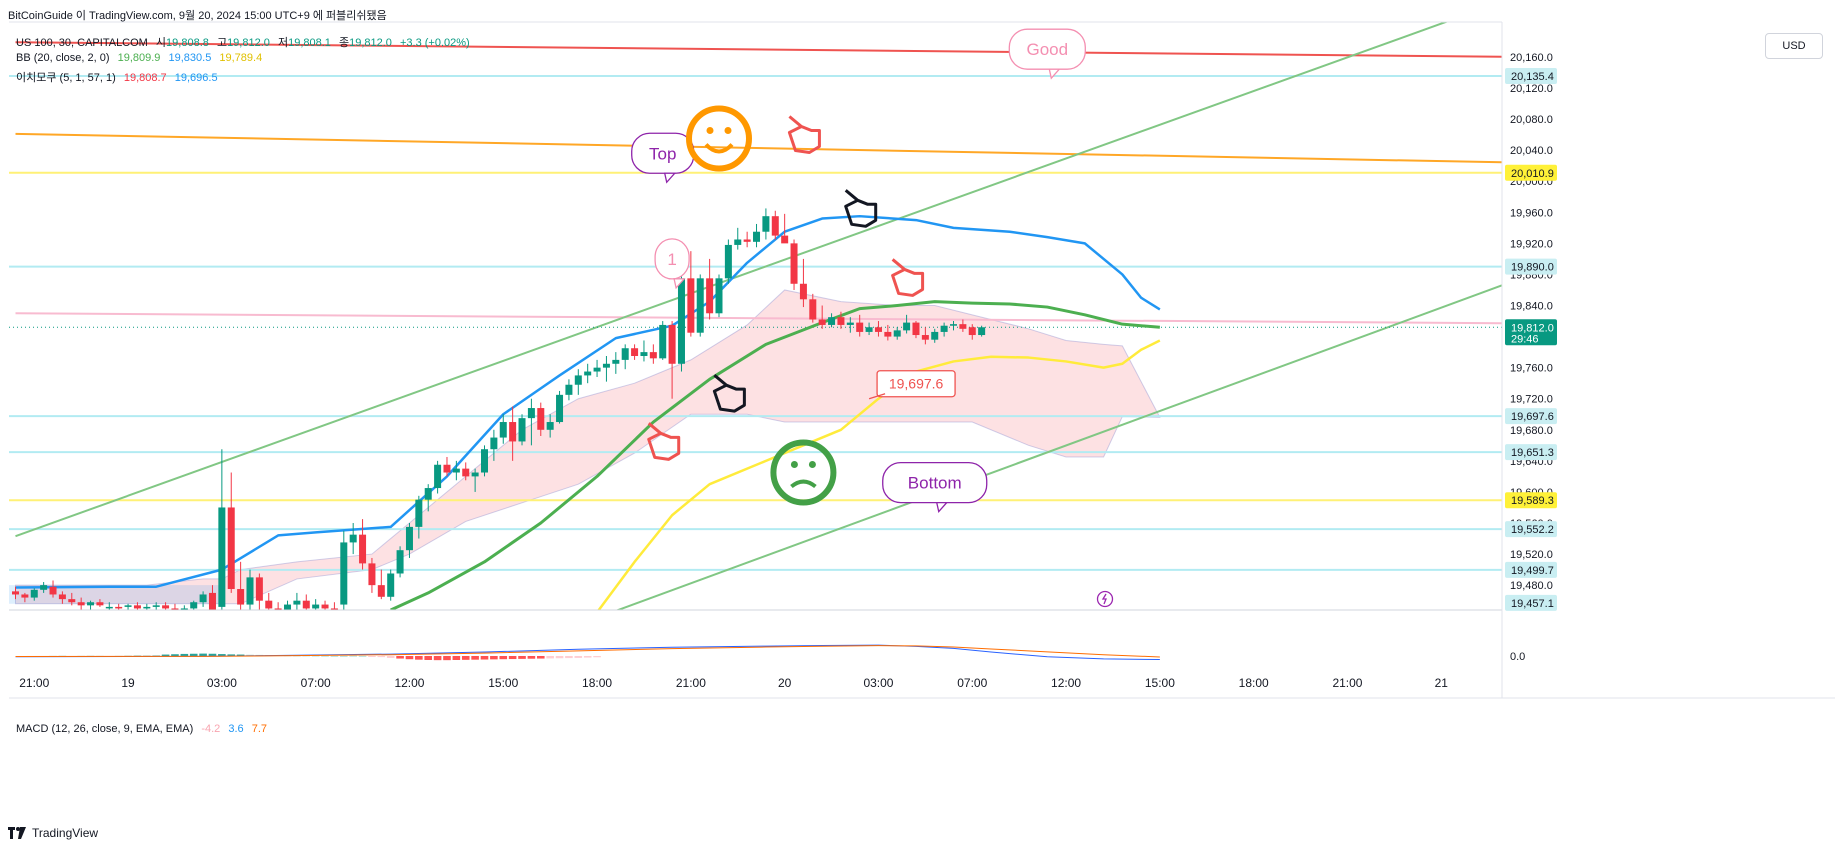  I want to click on tradingview-footer: TradingView, so click(53, 833).